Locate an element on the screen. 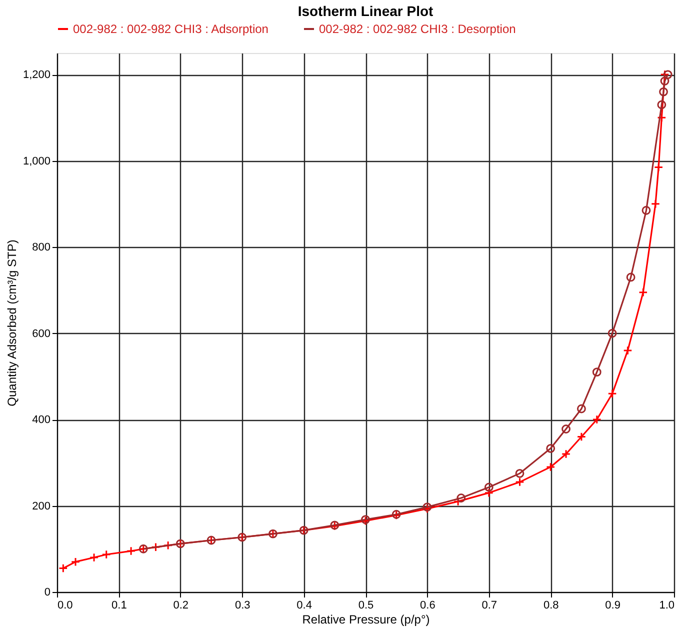  x-tick-label: 0.2 is located at coordinates (181, 606).